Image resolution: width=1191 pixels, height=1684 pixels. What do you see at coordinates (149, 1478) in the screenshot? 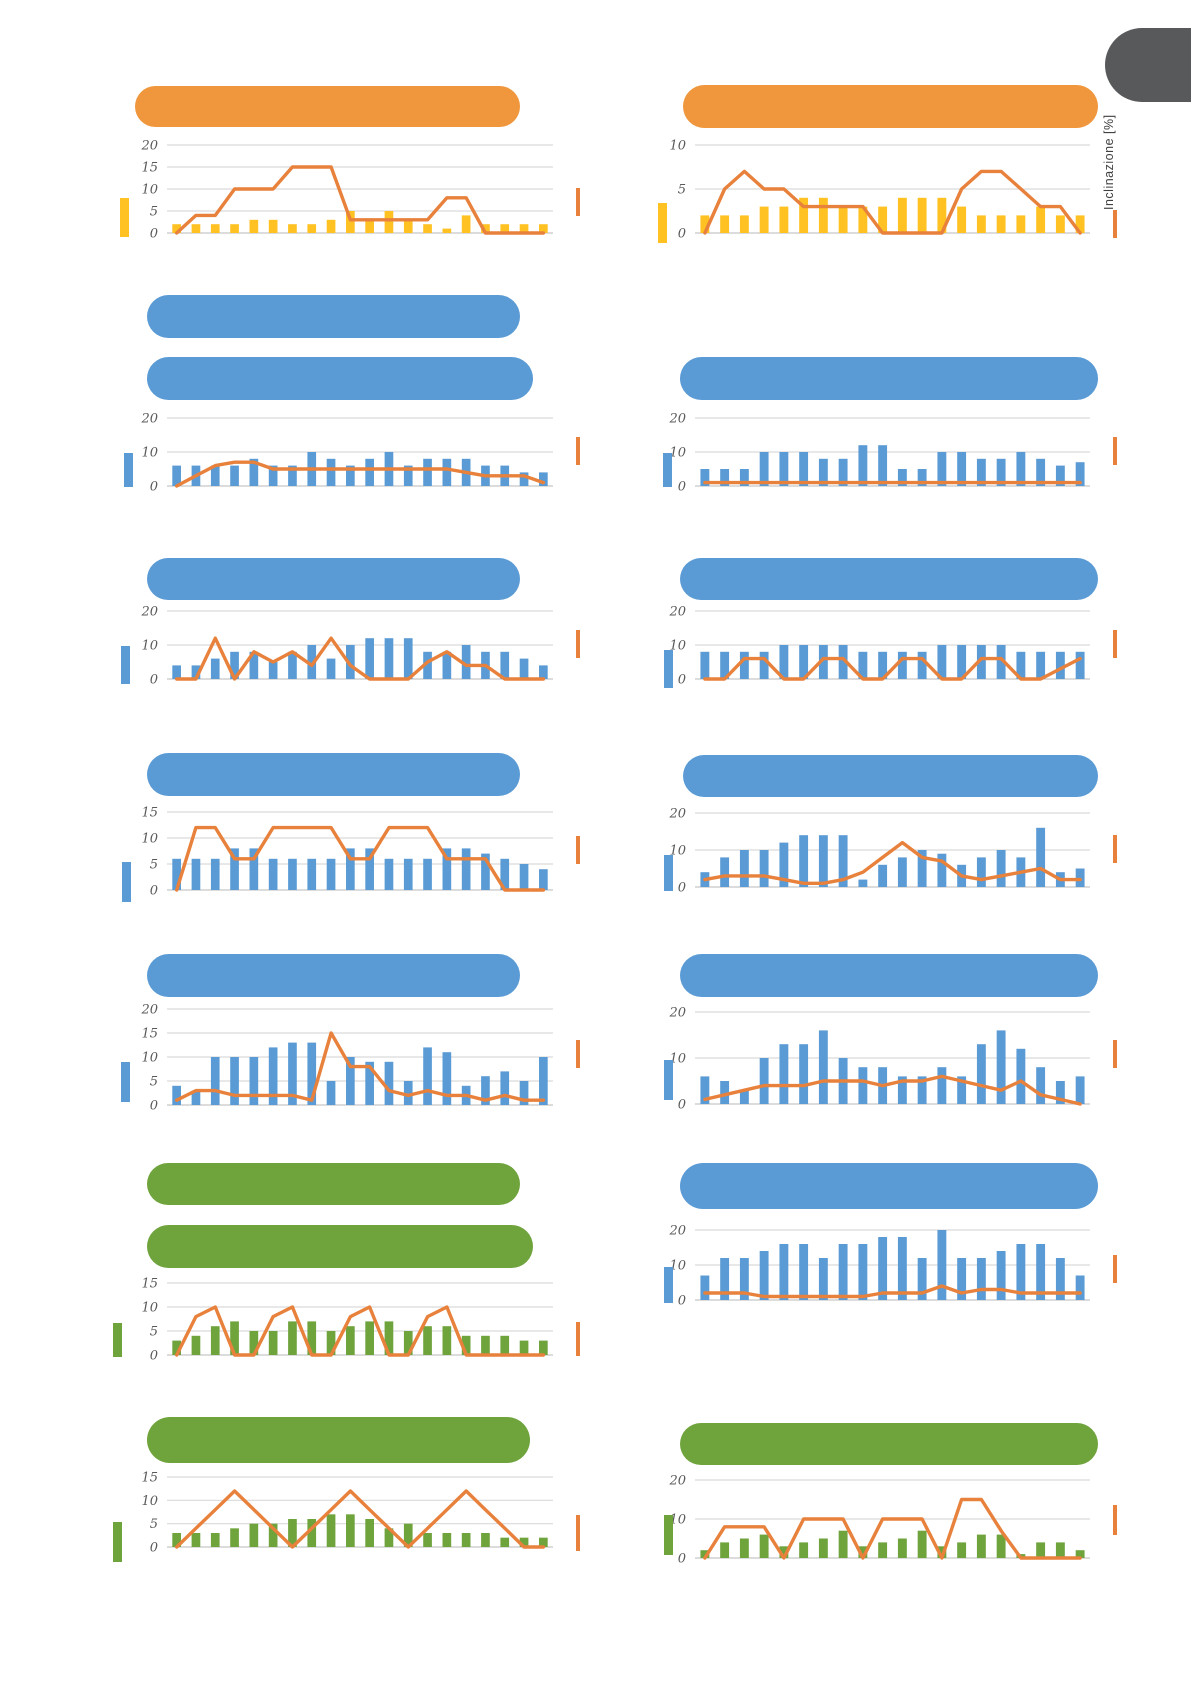
I see `y-tick-label: 15` at bounding box center [149, 1478].